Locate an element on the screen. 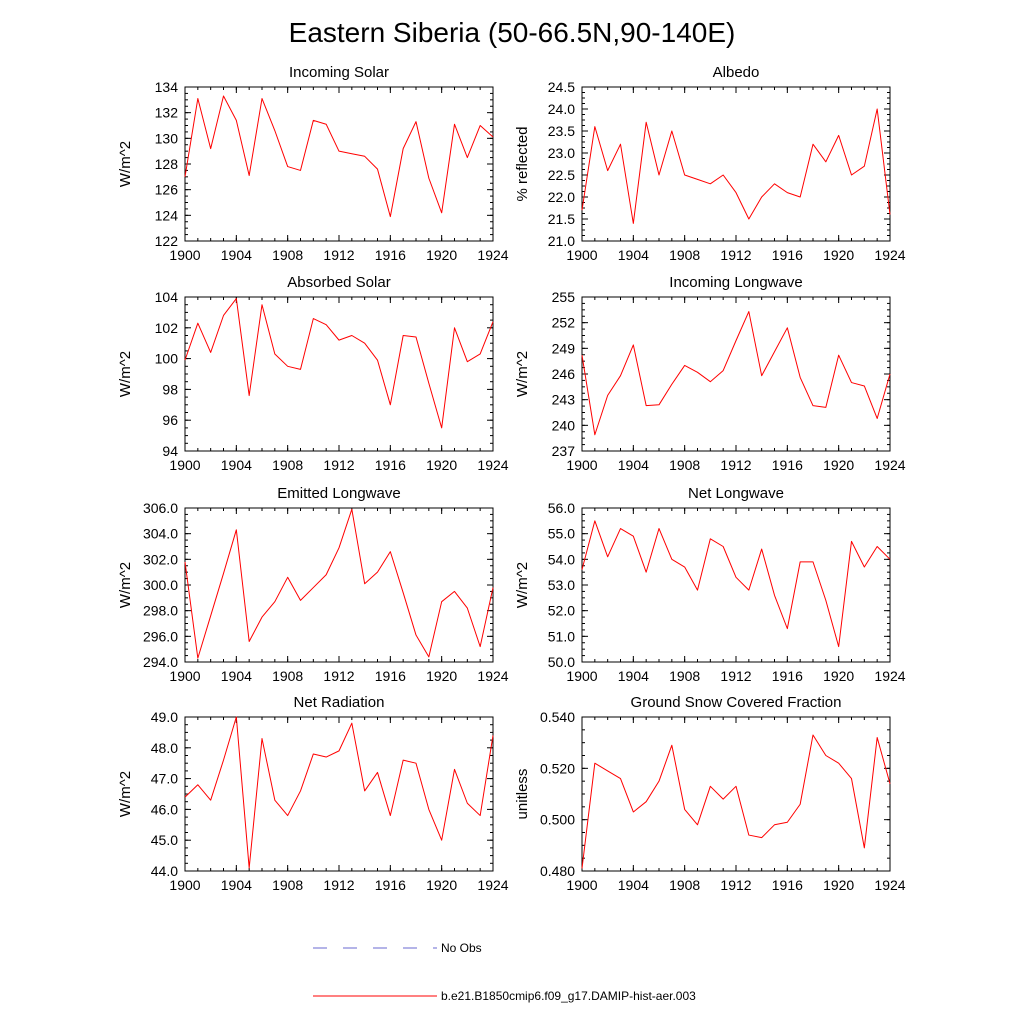 Image resolution: width=1024 pixels, height=1024 pixels. y-tick-label: 240 is located at coordinates (564, 425).